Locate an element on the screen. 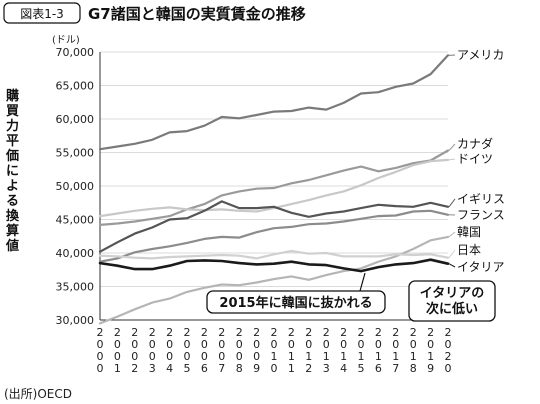  y-tick-label: 50,000 is located at coordinates (75, 186).